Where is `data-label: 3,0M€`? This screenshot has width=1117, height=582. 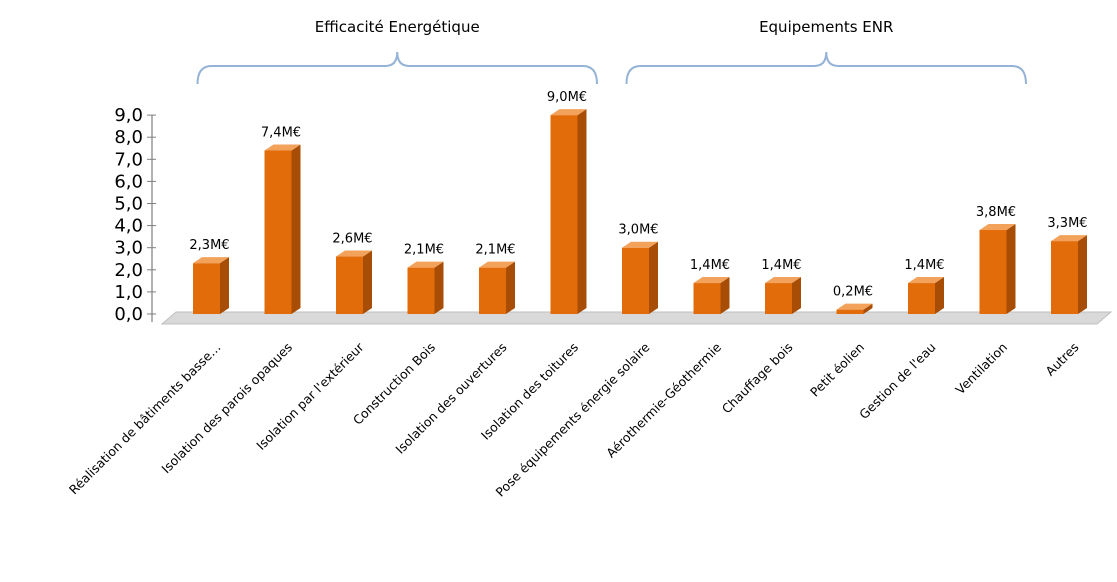 data-label: 3,0M€ is located at coordinates (638, 230).